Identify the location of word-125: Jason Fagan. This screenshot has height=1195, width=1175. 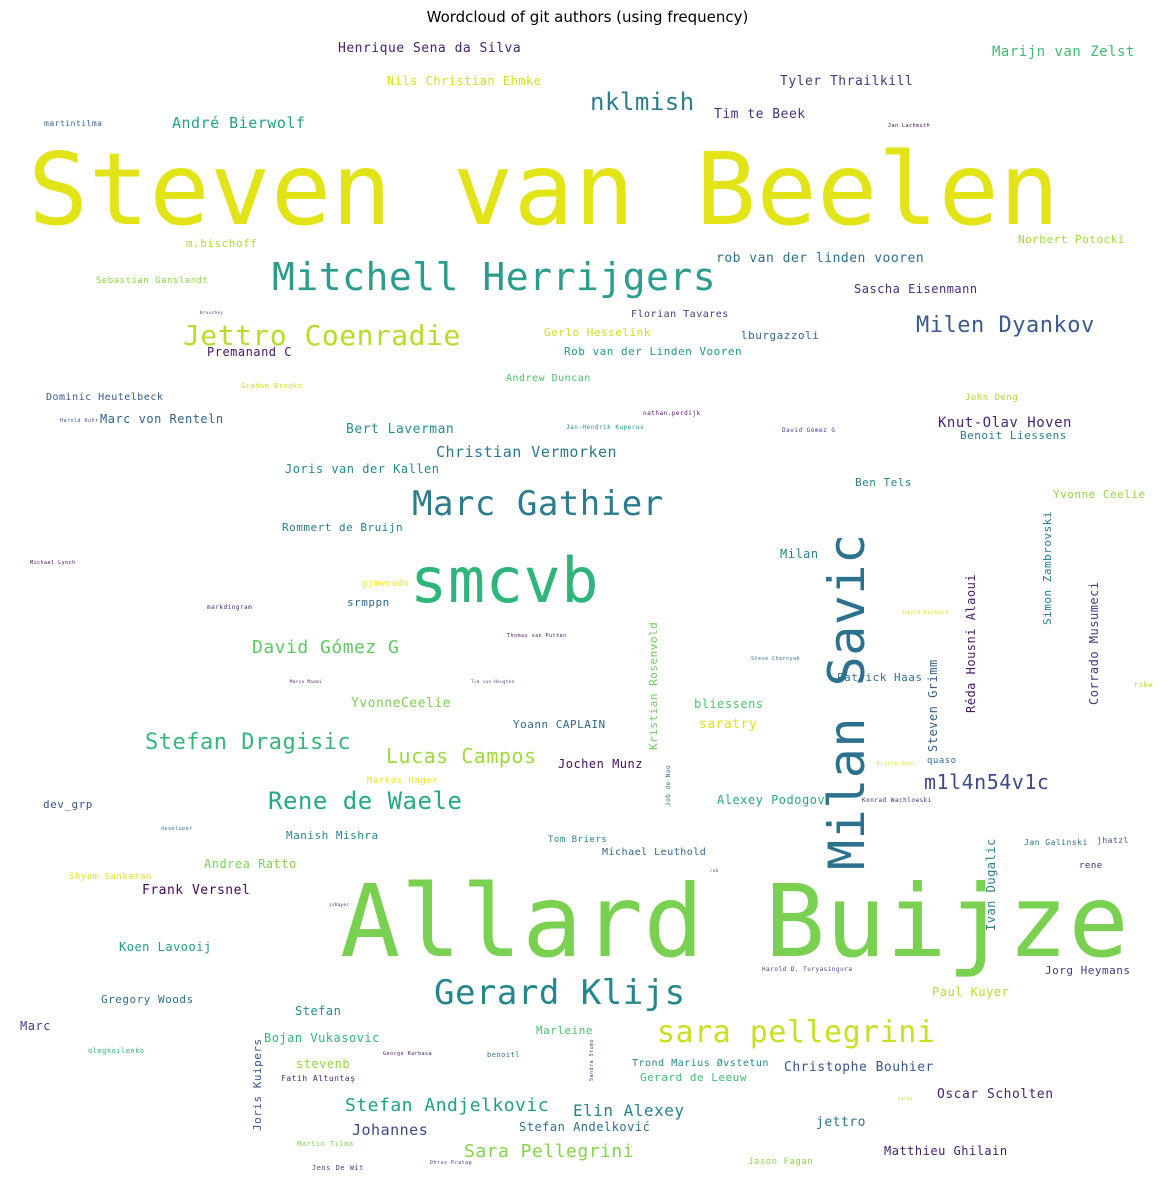
(781, 1162).